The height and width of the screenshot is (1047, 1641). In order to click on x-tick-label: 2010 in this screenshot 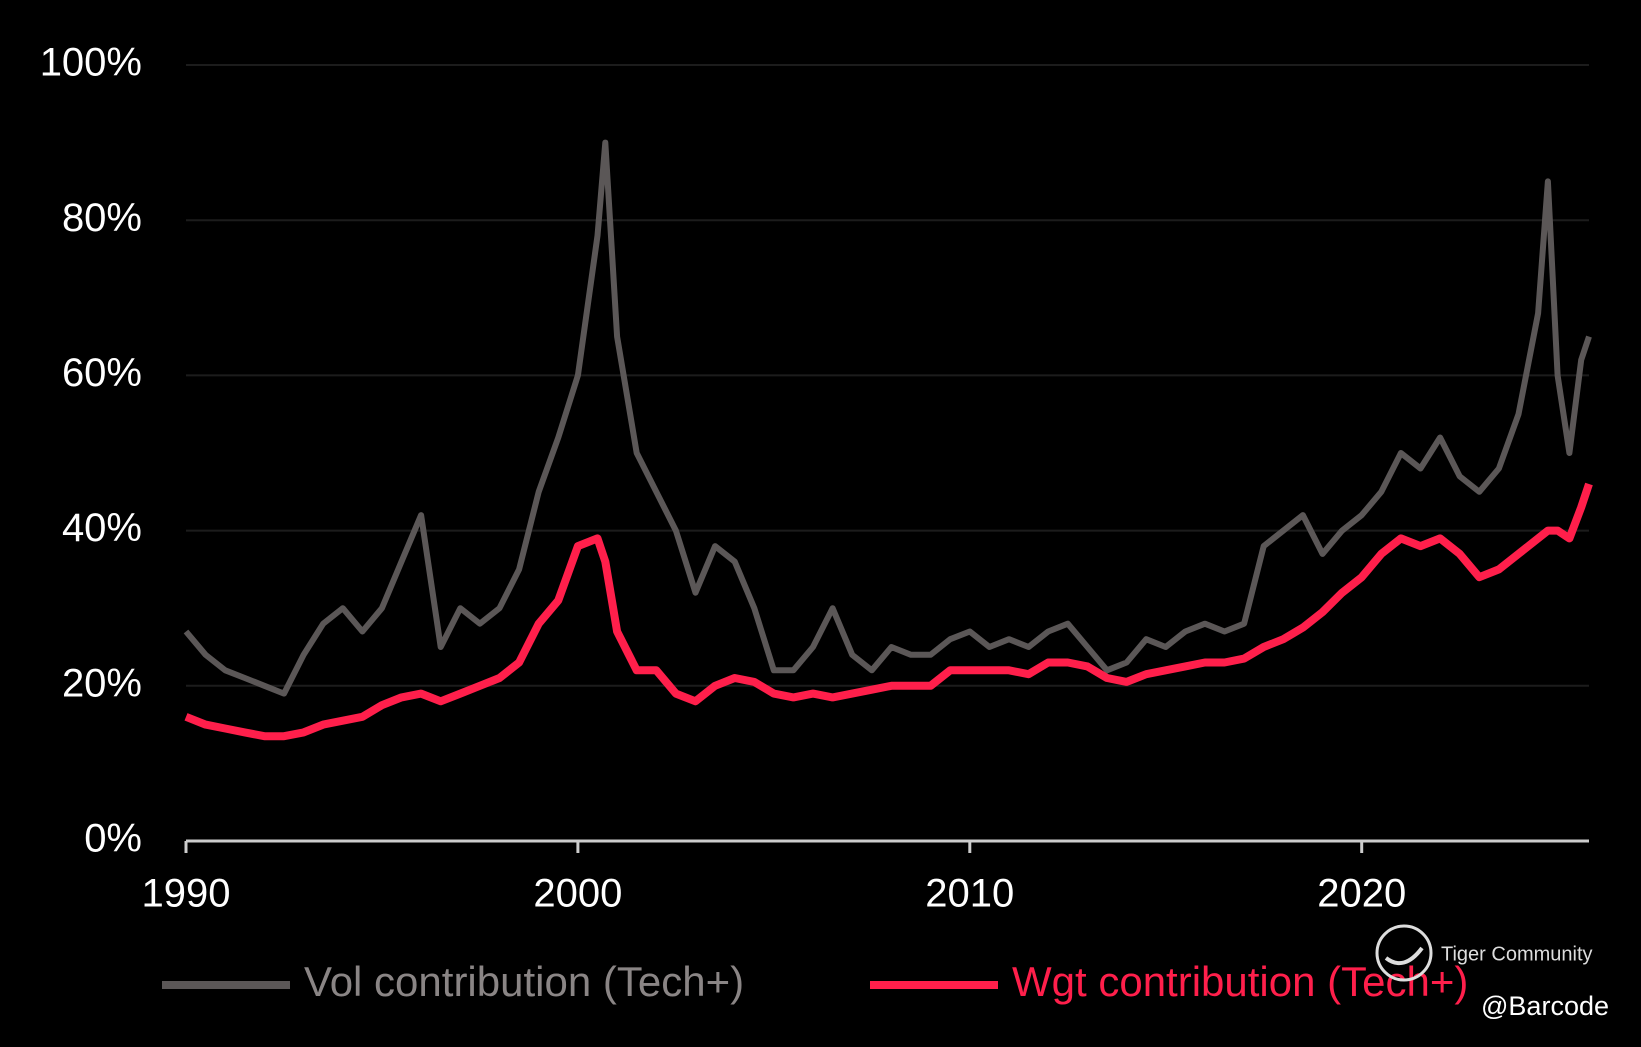, I will do `click(969, 894)`.